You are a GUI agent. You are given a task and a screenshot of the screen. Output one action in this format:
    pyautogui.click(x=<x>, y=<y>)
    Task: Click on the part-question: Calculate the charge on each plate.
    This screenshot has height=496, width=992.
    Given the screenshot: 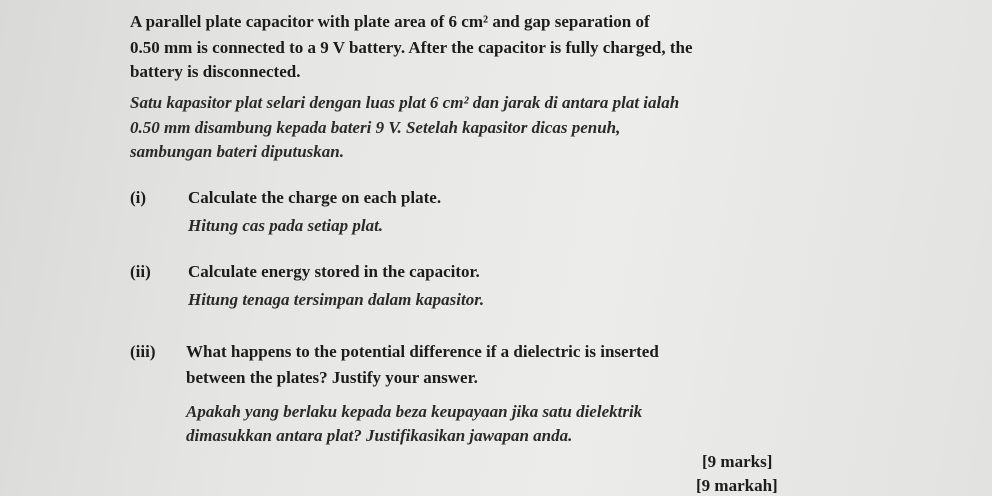 What is the action you would take?
    pyautogui.click(x=315, y=197)
    